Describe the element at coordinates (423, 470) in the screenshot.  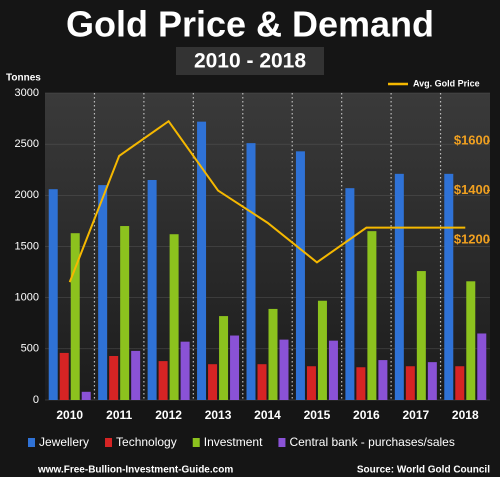
I see `footer-right: Source: World Gold Council` at that location.